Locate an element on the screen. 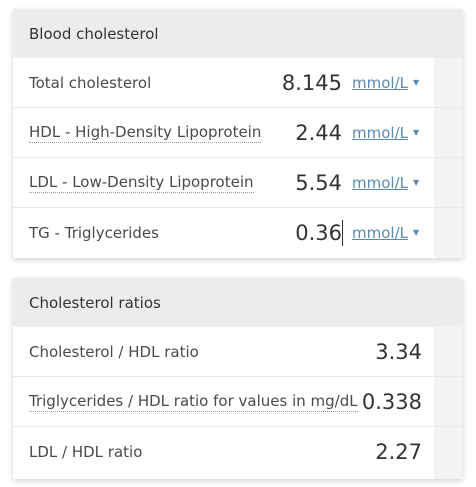  total-cholesterol-input: 8.145 is located at coordinates (311, 82).